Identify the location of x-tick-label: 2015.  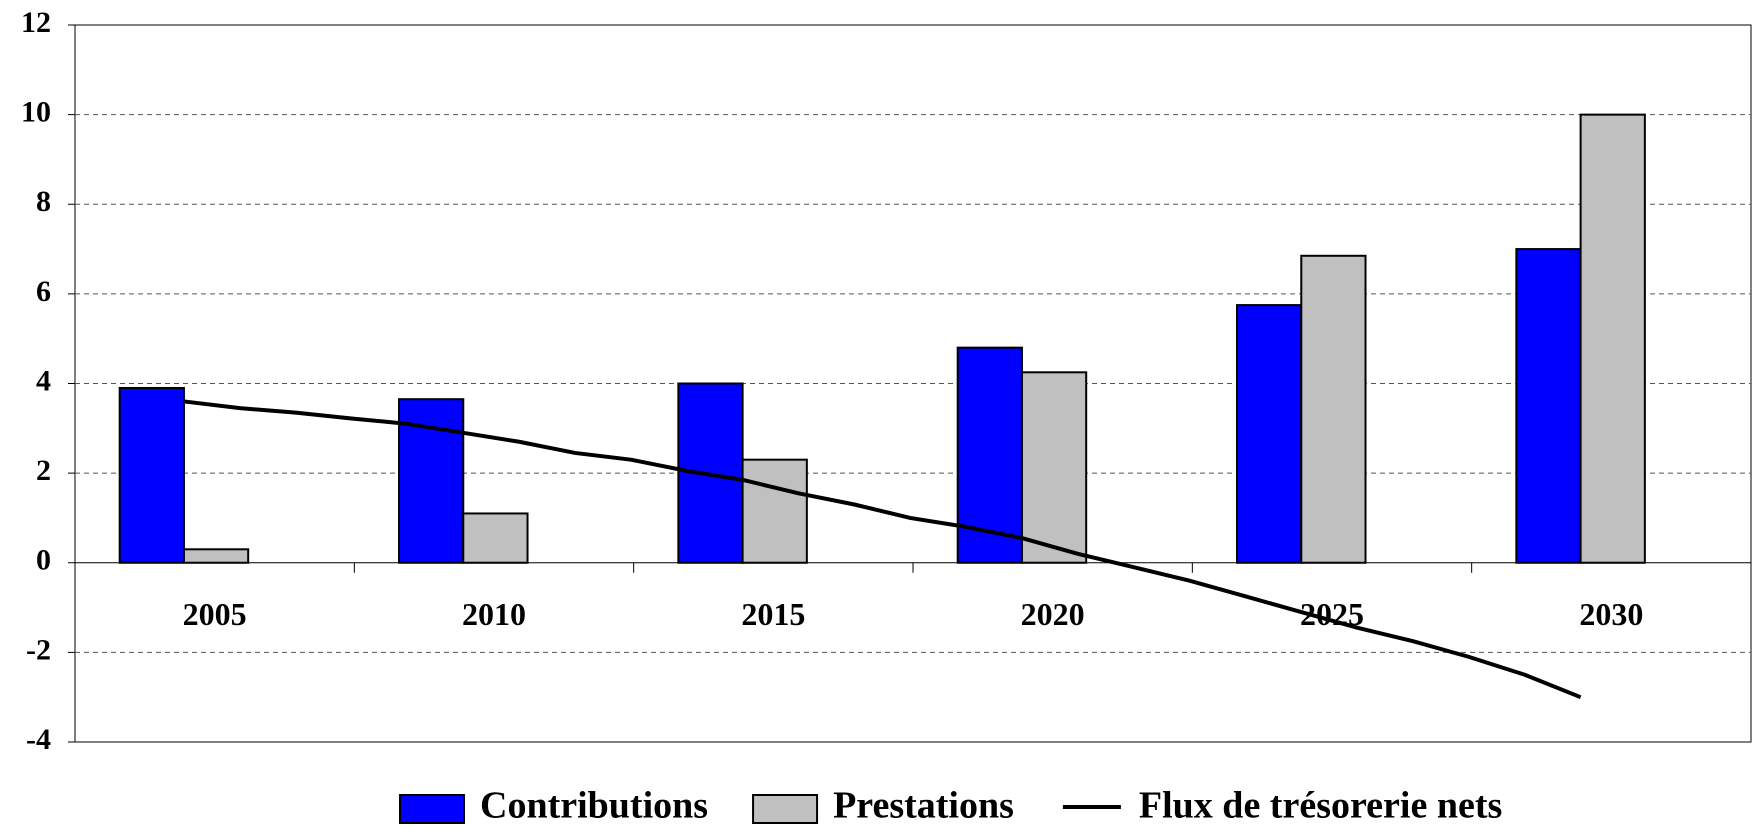
(773, 614).